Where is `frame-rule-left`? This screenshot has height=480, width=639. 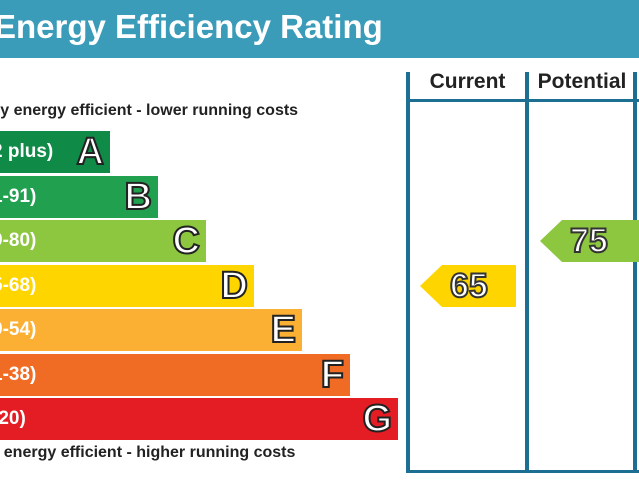 frame-rule-left is located at coordinates (408, 272).